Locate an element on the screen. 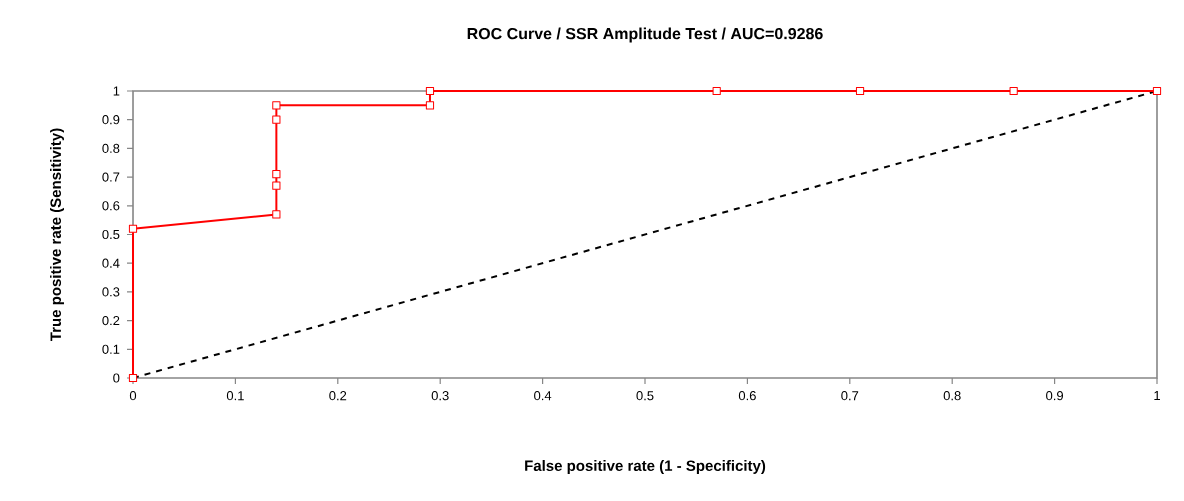 The width and height of the screenshot is (1184, 501). x-axis-title: False positive rate (1 - Specificity) is located at coordinates (645, 467).